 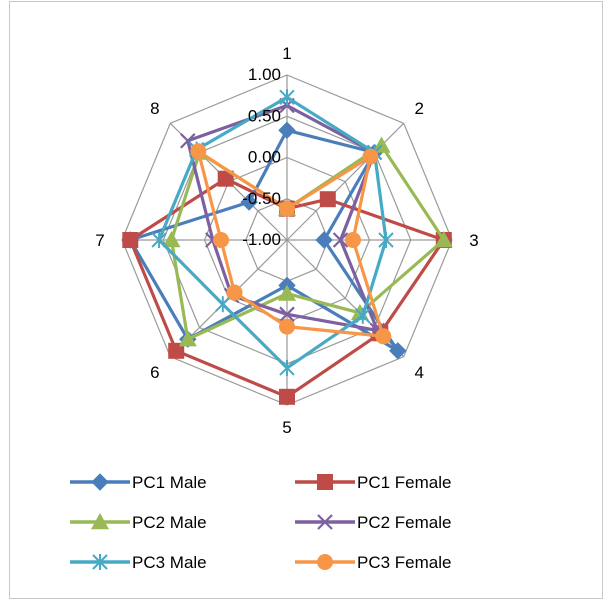 I want to click on series-3-point-8-stroke-b, so click(x=188, y=141).